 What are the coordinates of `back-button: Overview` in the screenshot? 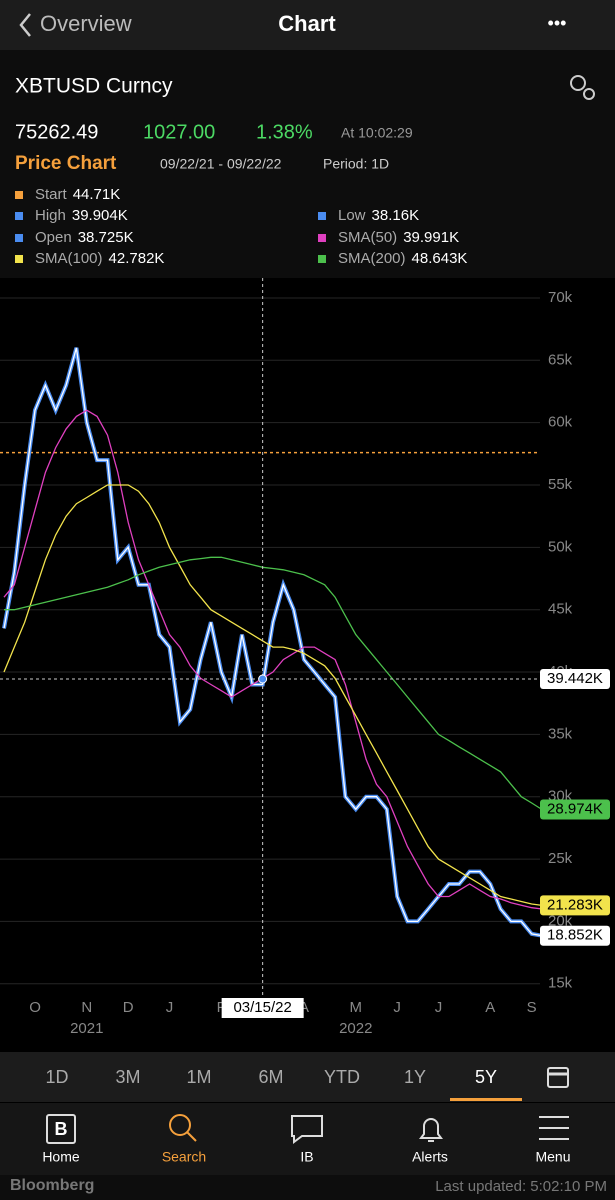 It's located at (86, 23).